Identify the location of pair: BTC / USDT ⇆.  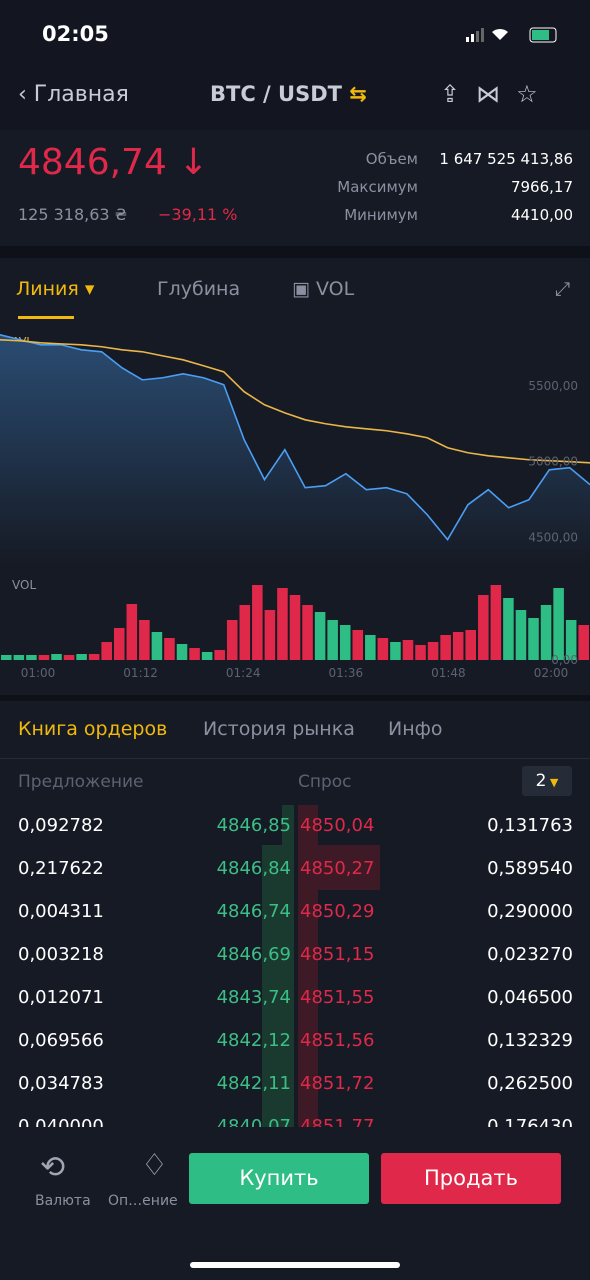
(288, 94).